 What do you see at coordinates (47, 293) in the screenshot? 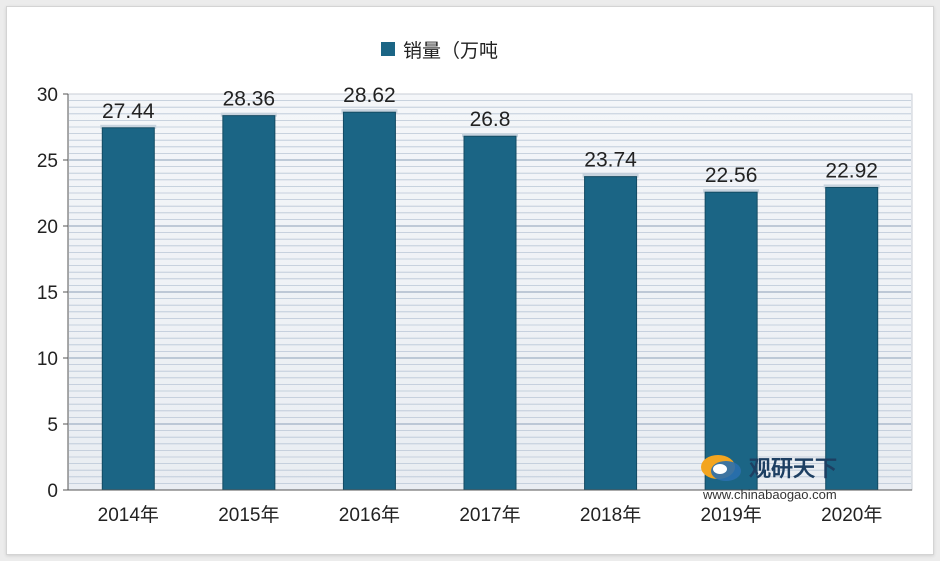
I see `y-tick-label: 15` at bounding box center [47, 293].